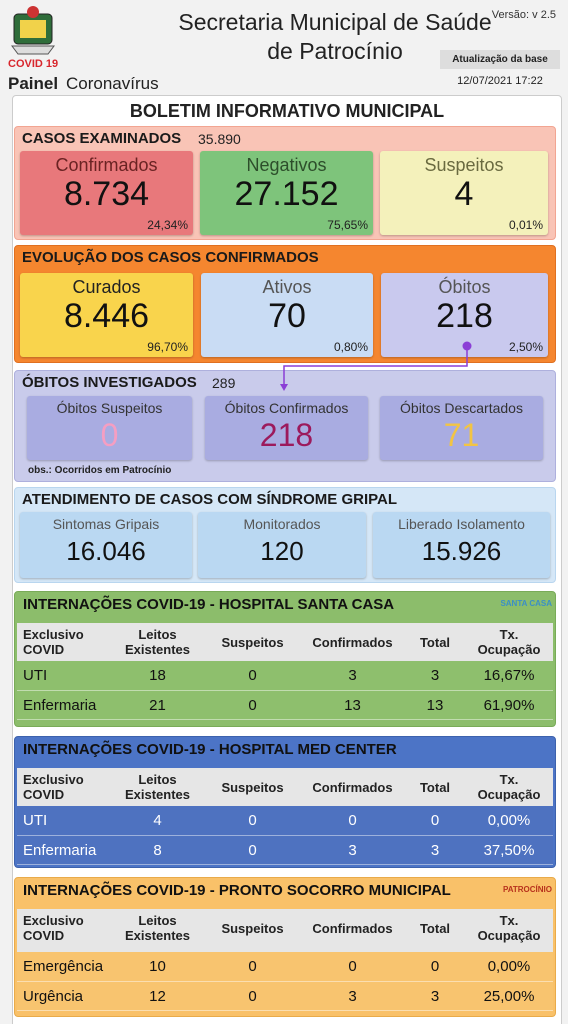 Image resolution: width=568 pixels, height=1024 pixels. What do you see at coordinates (109, 435) in the screenshot?
I see `card-value: 0` at bounding box center [109, 435].